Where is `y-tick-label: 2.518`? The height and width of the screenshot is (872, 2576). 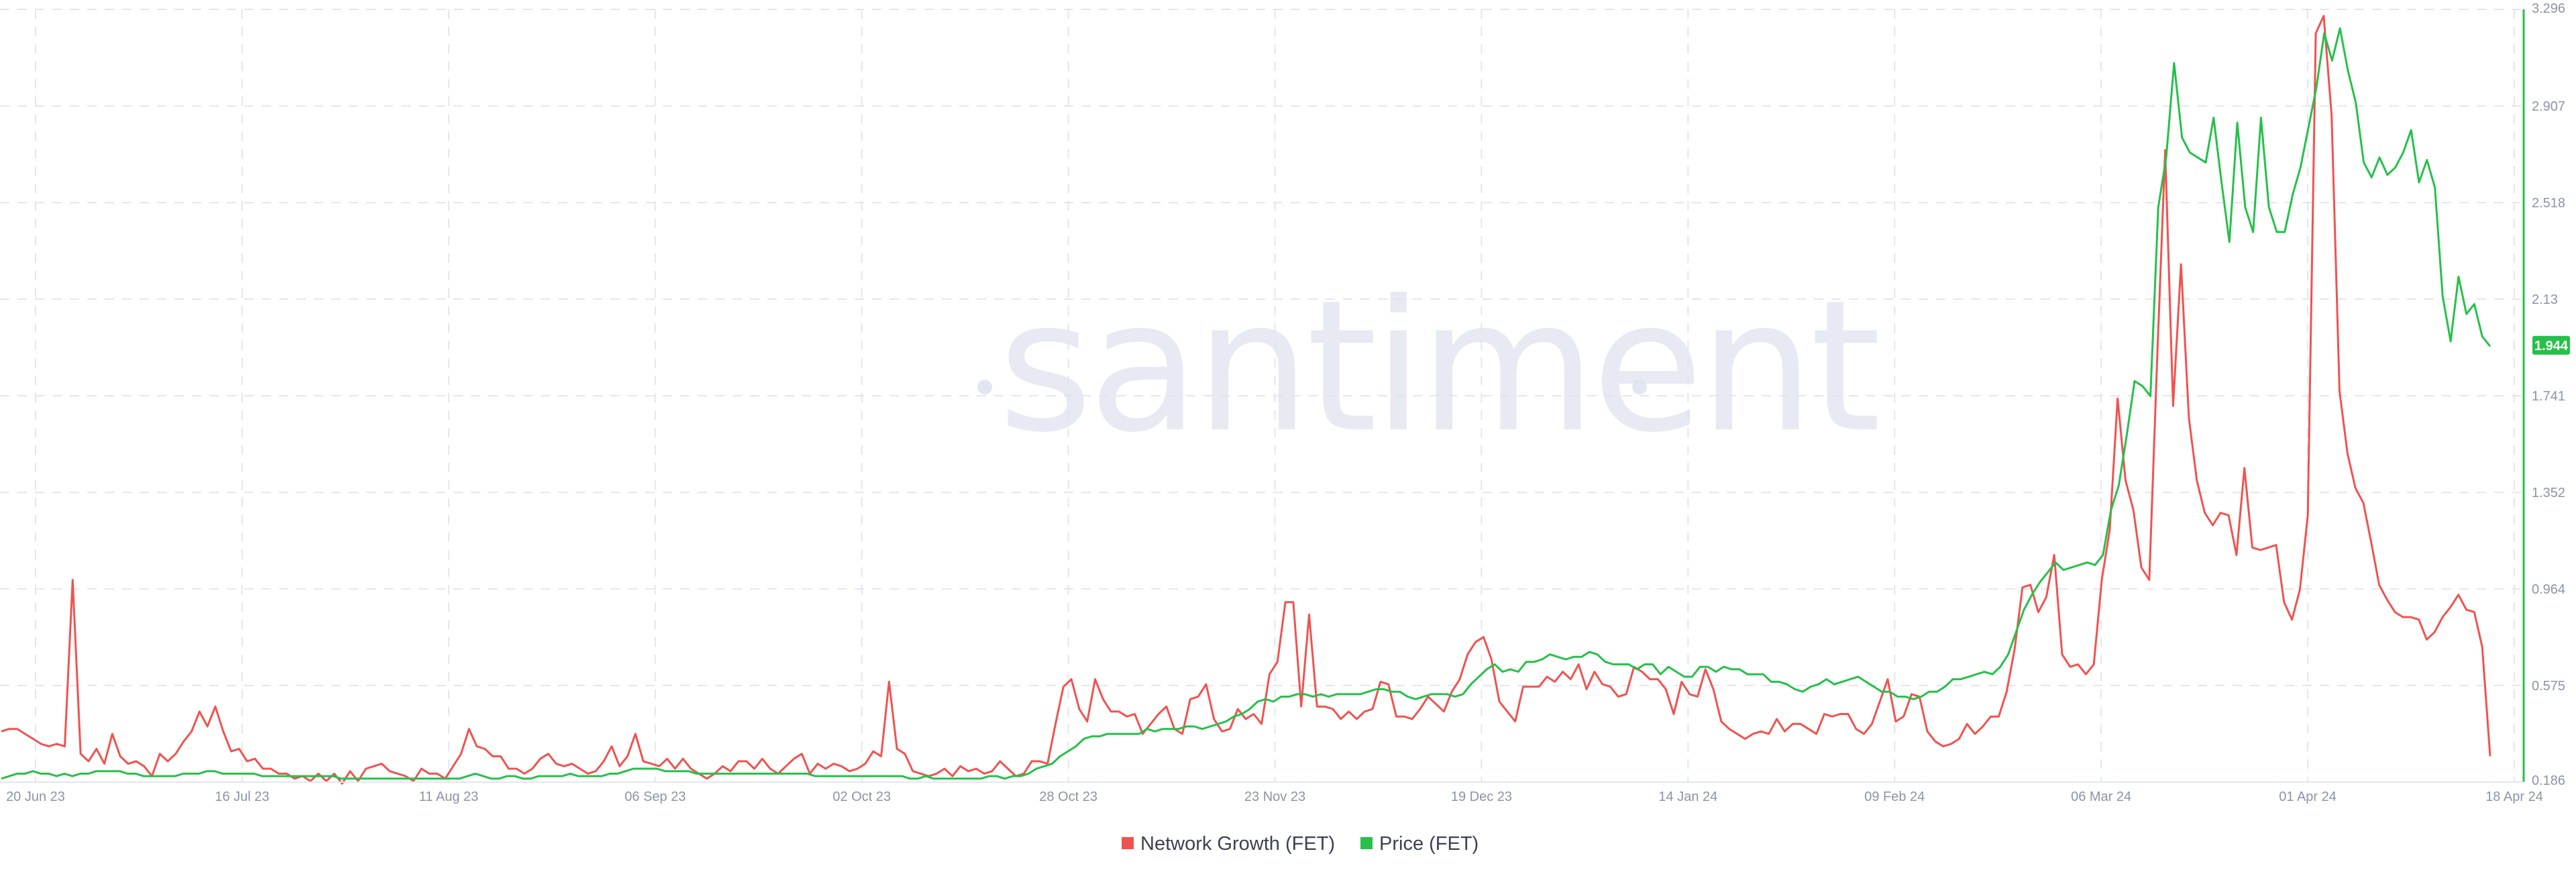
y-tick-label: 2.518 is located at coordinates (2548, 203).